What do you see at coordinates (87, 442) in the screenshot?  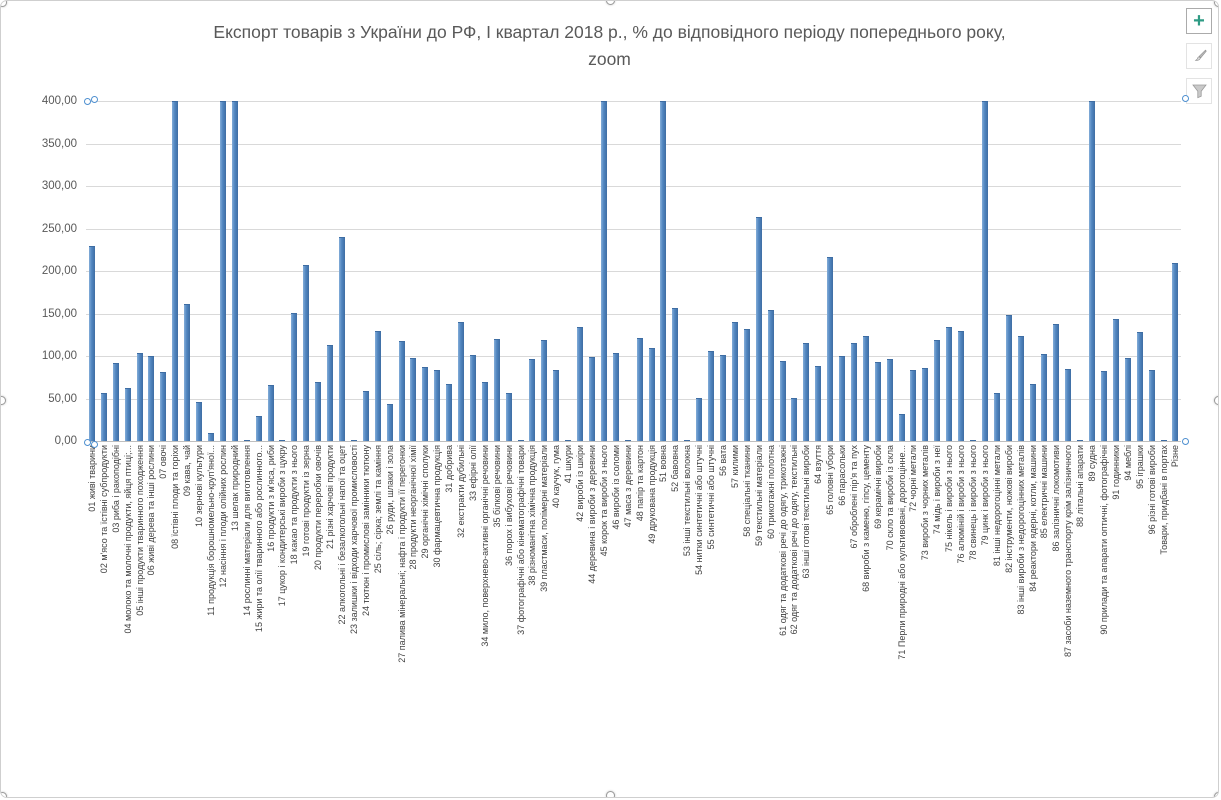 I see `plot-handle-bottom-left` at bounding box center [87, 442].